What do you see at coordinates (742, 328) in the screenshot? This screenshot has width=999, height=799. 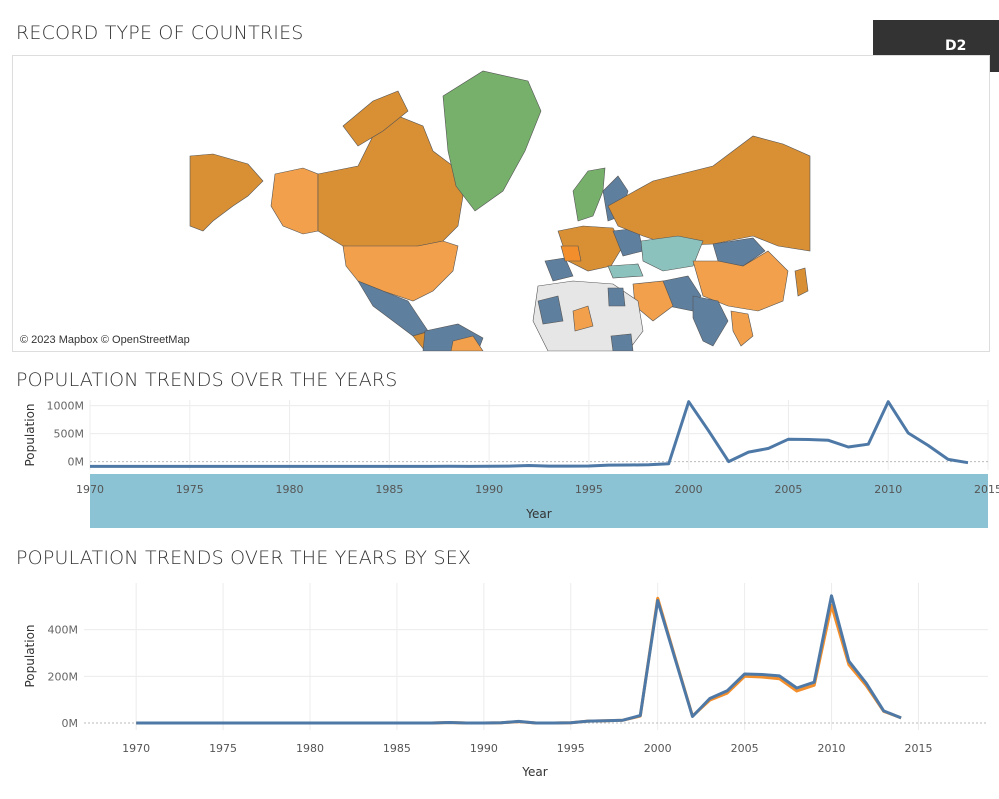 I see `map-region-se-asia` at bounding box center [742, 328].